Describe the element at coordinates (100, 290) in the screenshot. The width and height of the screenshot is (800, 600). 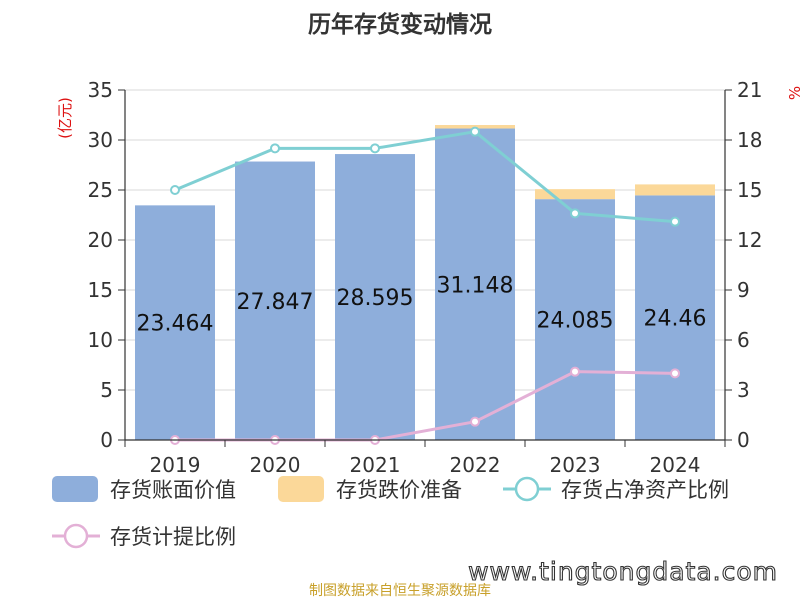
I see `y-left-tick-label: 15` at that location.